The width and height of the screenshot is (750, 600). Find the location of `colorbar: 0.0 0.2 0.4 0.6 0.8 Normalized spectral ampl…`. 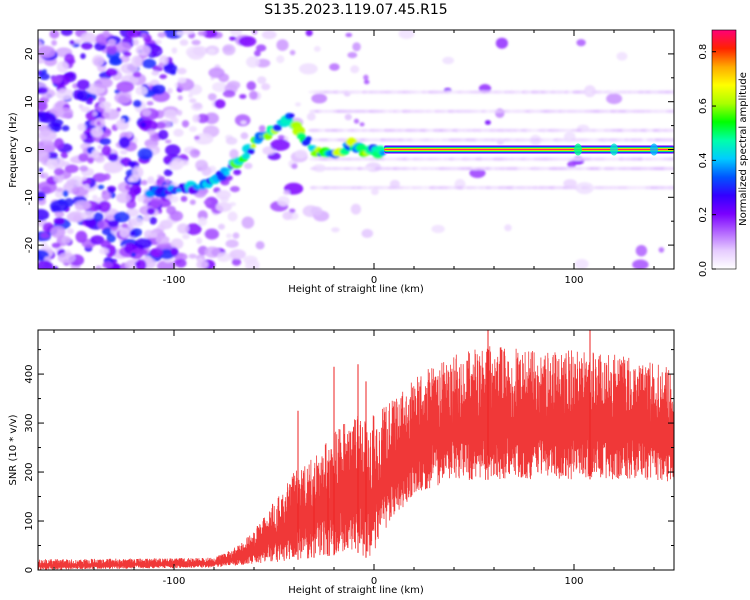

colorbar: 0.0 0.2 0.4 0.6 0.8 Normalized spectral ampl… is located at coordinates (723, 153).